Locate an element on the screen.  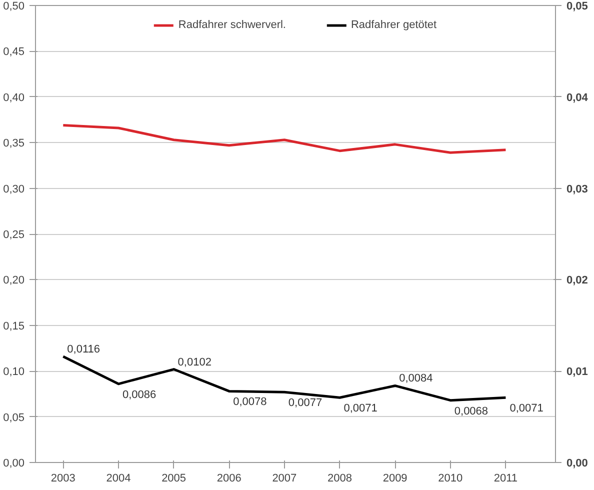
y2-tick-label: 0,01 is located at coordinates (577, 372).